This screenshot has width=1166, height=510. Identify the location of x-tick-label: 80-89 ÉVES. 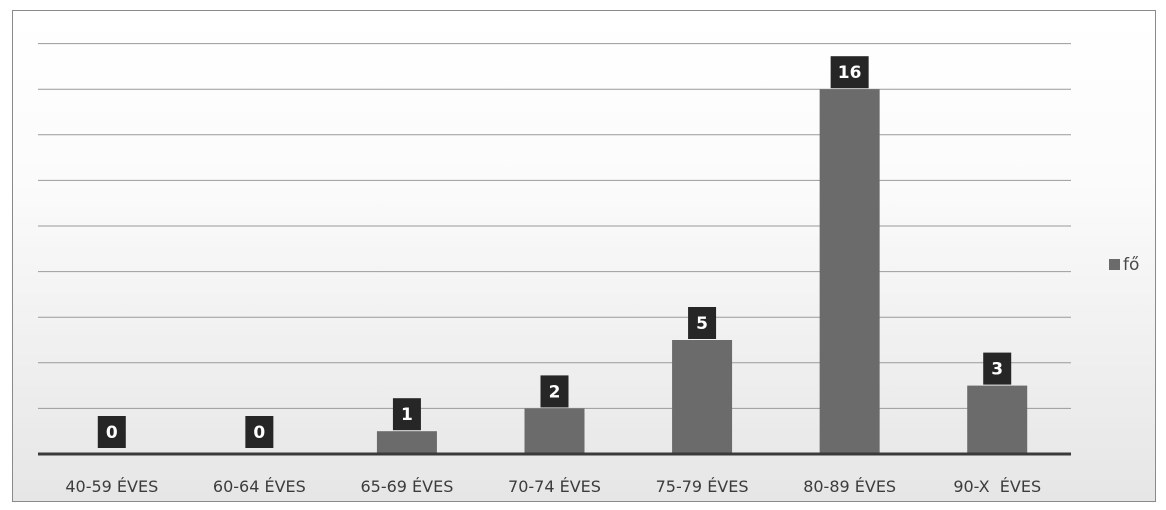
(849, 486).